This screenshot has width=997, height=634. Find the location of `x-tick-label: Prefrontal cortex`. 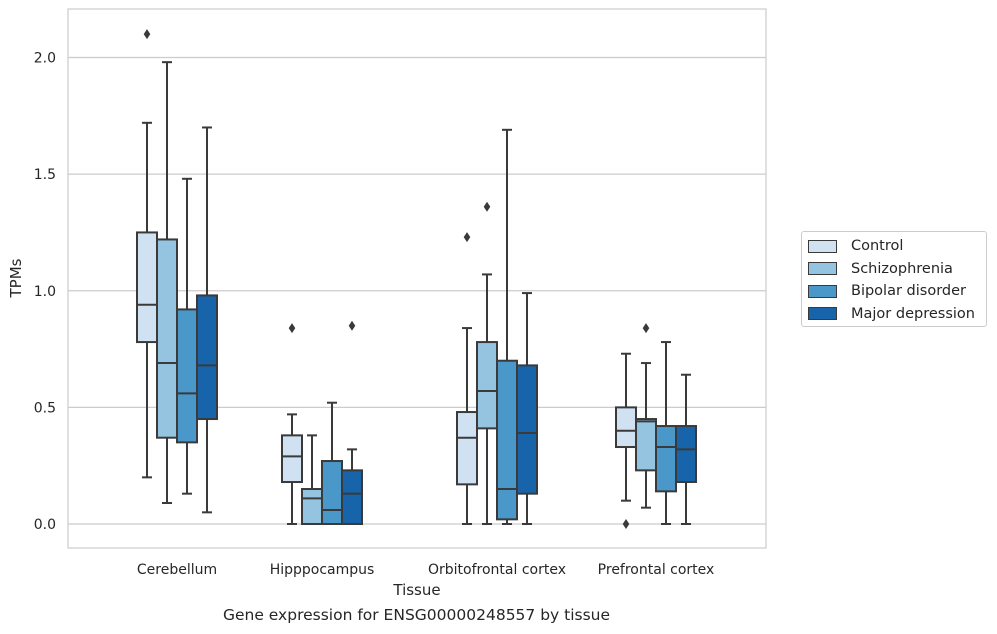

x-tick-label: Prefrontal cortex is located at coordinates (656, 570).